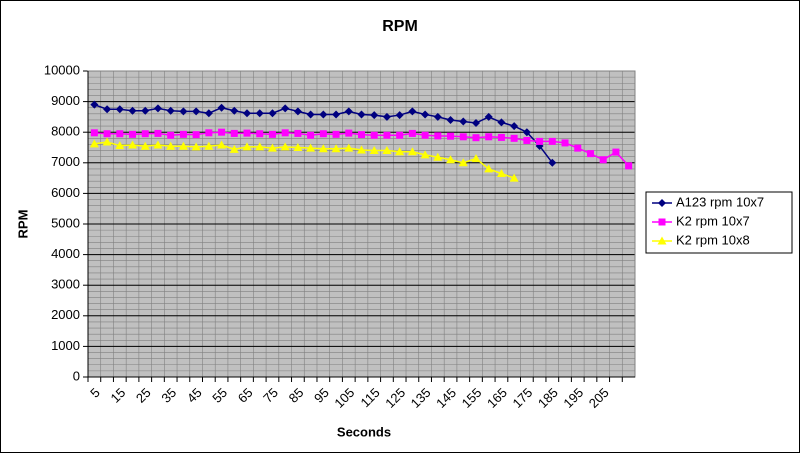  I want to click on y-tick-label: 8000, so click(65, 131).